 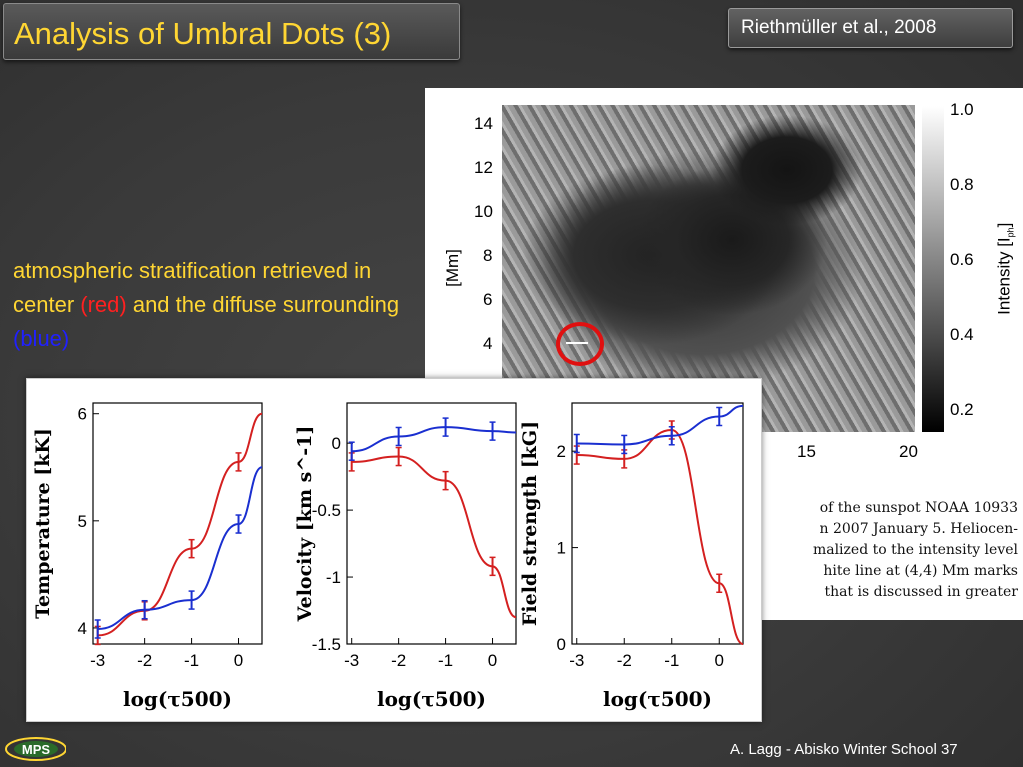 What do you see at coordinates (908, 451) in the screenshot?
I see `sunspot-x-tick: 20` at bounding box center [908, 451].